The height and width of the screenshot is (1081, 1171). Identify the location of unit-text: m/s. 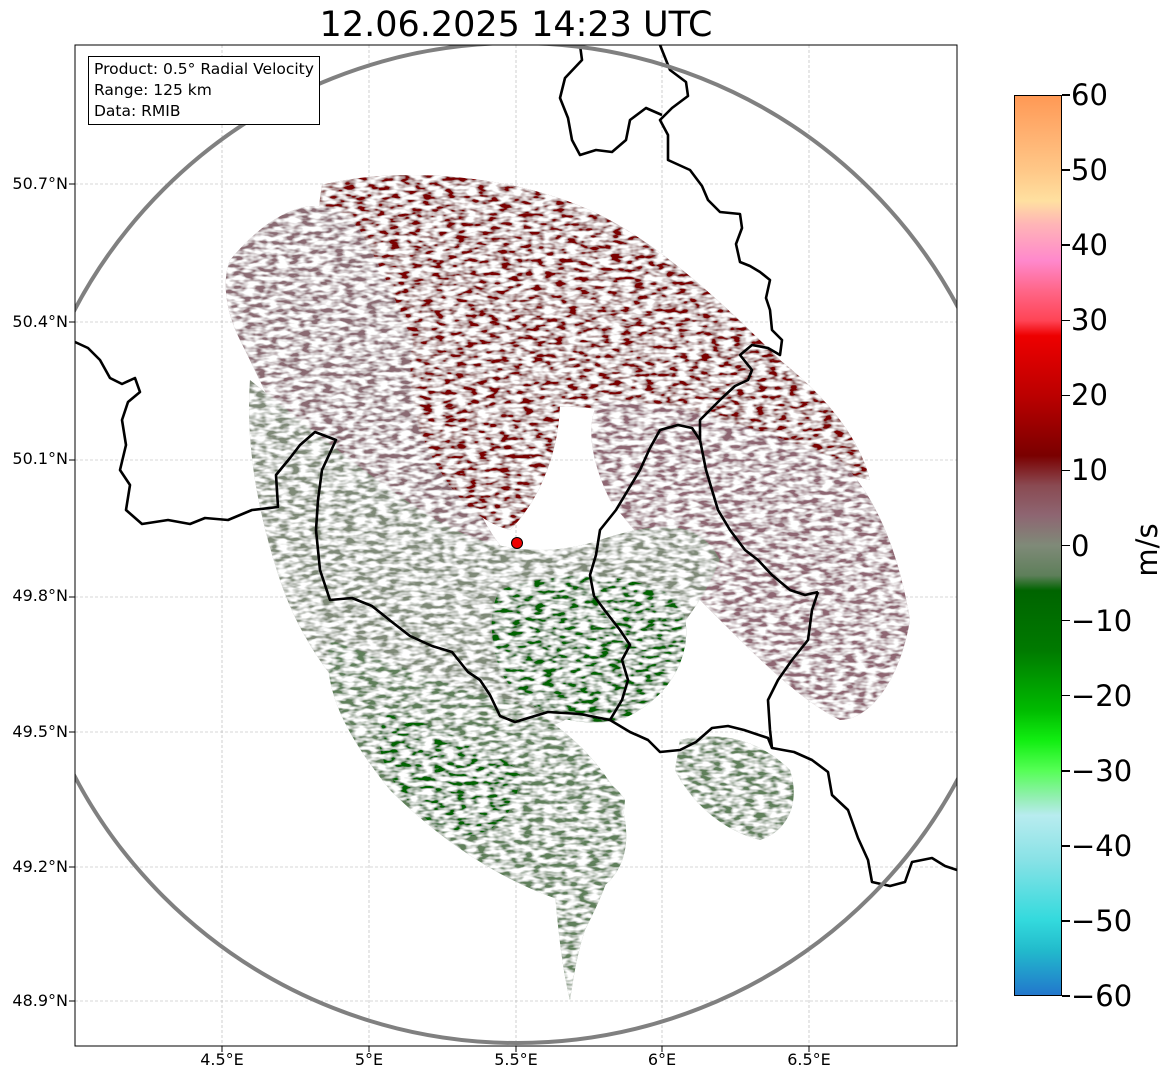
(1147, 550).